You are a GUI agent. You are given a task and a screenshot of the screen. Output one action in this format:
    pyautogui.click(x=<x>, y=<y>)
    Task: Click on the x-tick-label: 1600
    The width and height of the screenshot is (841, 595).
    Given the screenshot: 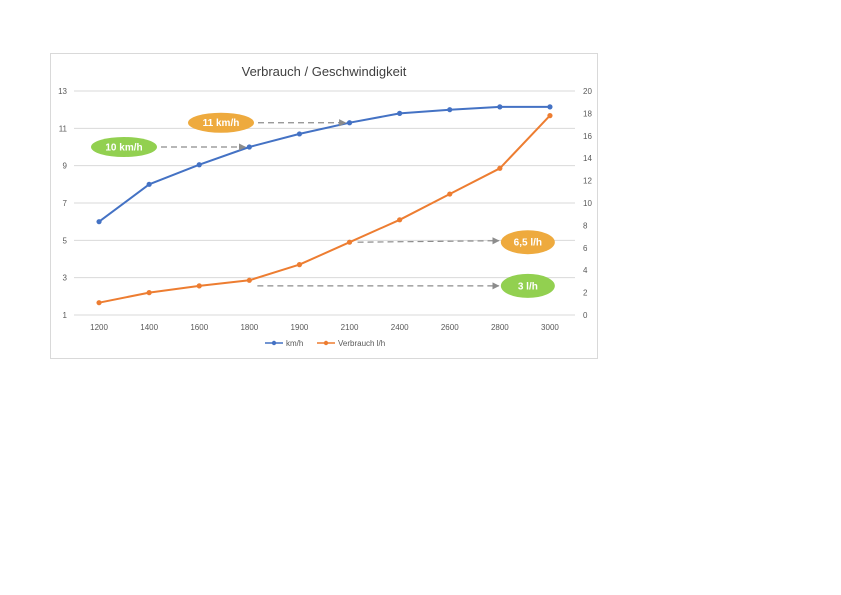 What is the action you would take?
    pyautogui.click(x=199, y=327)
    